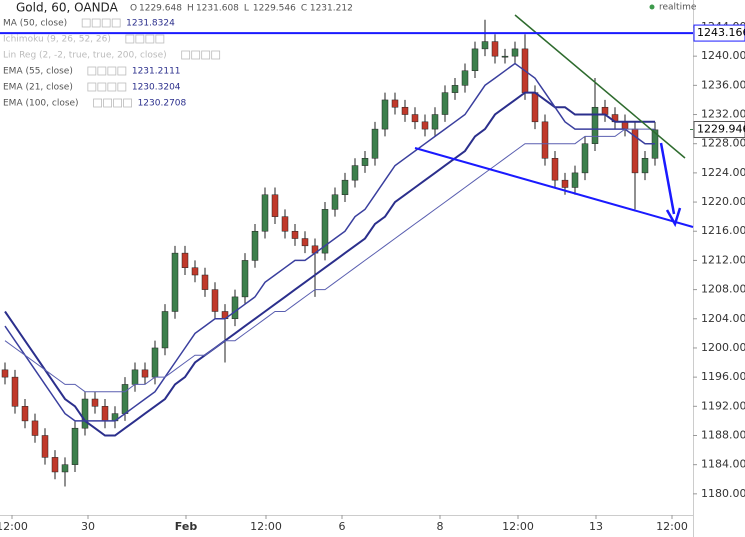 This screenshot has width=745, height=537. I want to click on y-tick-label: 1180.000, so click(723, 493).